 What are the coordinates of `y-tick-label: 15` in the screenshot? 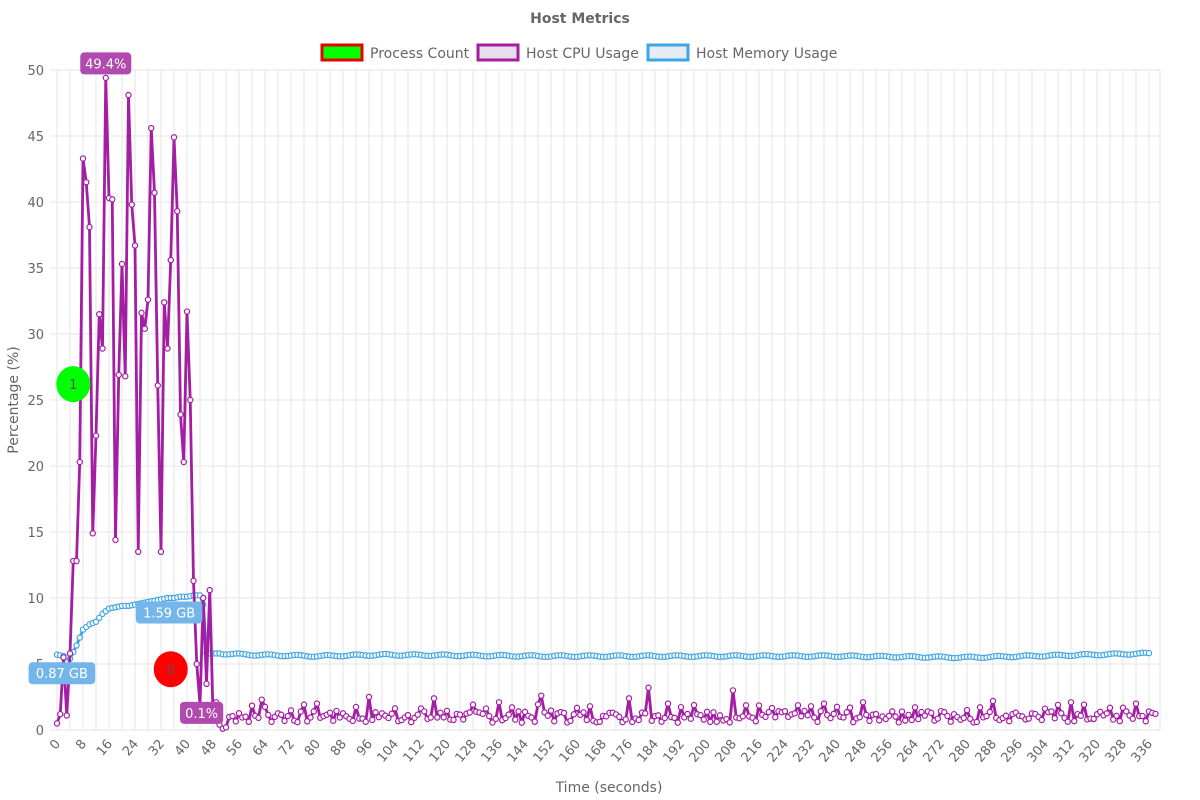 It's located at (35, 533).